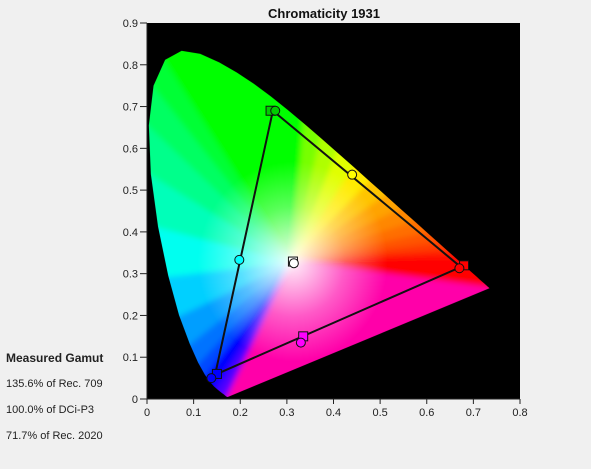 The height and width of the screenshot is (469, 591). What do you see at coordinates (324, 13) in the screenshot?
I see `chart-title: Chromaticity 1931` at bounding box center [324, 13].